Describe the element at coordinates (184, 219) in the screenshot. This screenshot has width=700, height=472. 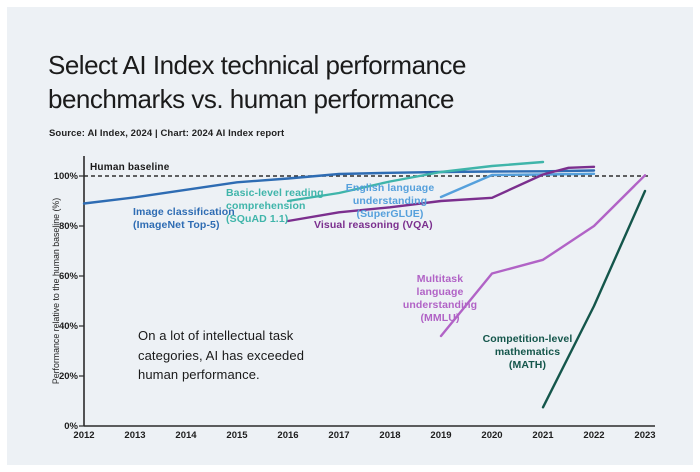
I see `series-label-image-classification: Image classification (ImageNet Top-5)` at that location.